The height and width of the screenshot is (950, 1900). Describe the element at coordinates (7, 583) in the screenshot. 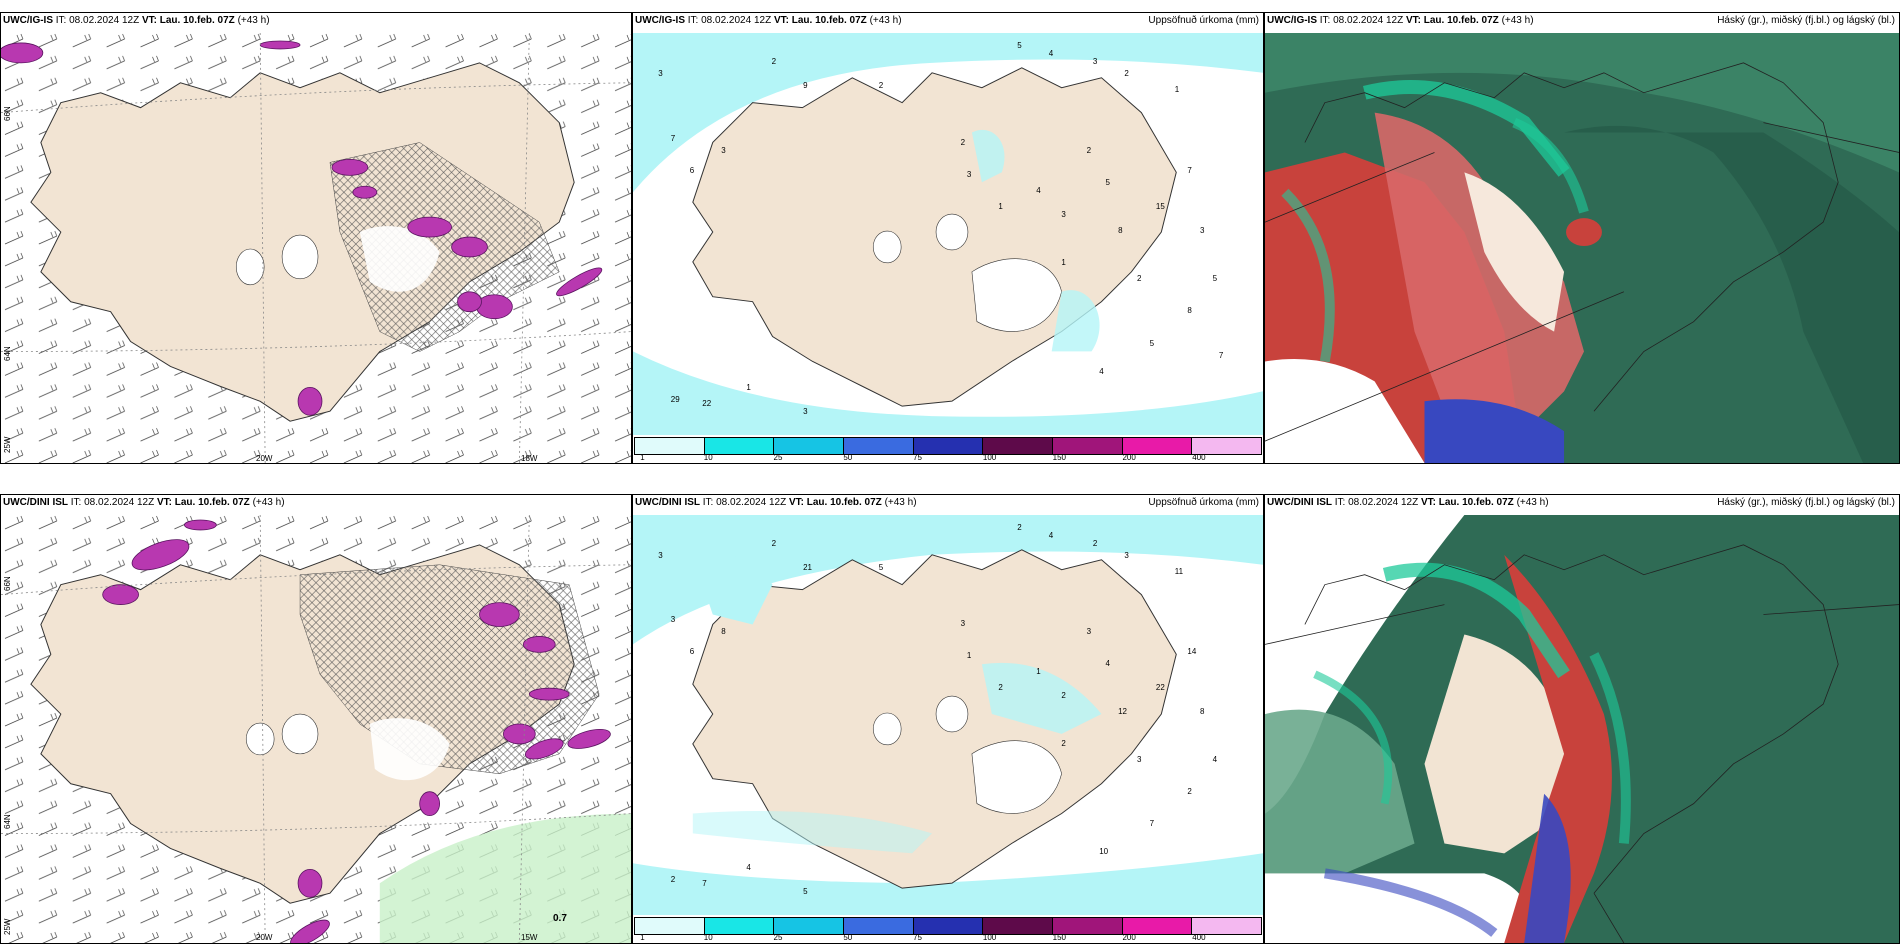

I see `lat-label-66n: 66N` at that location.